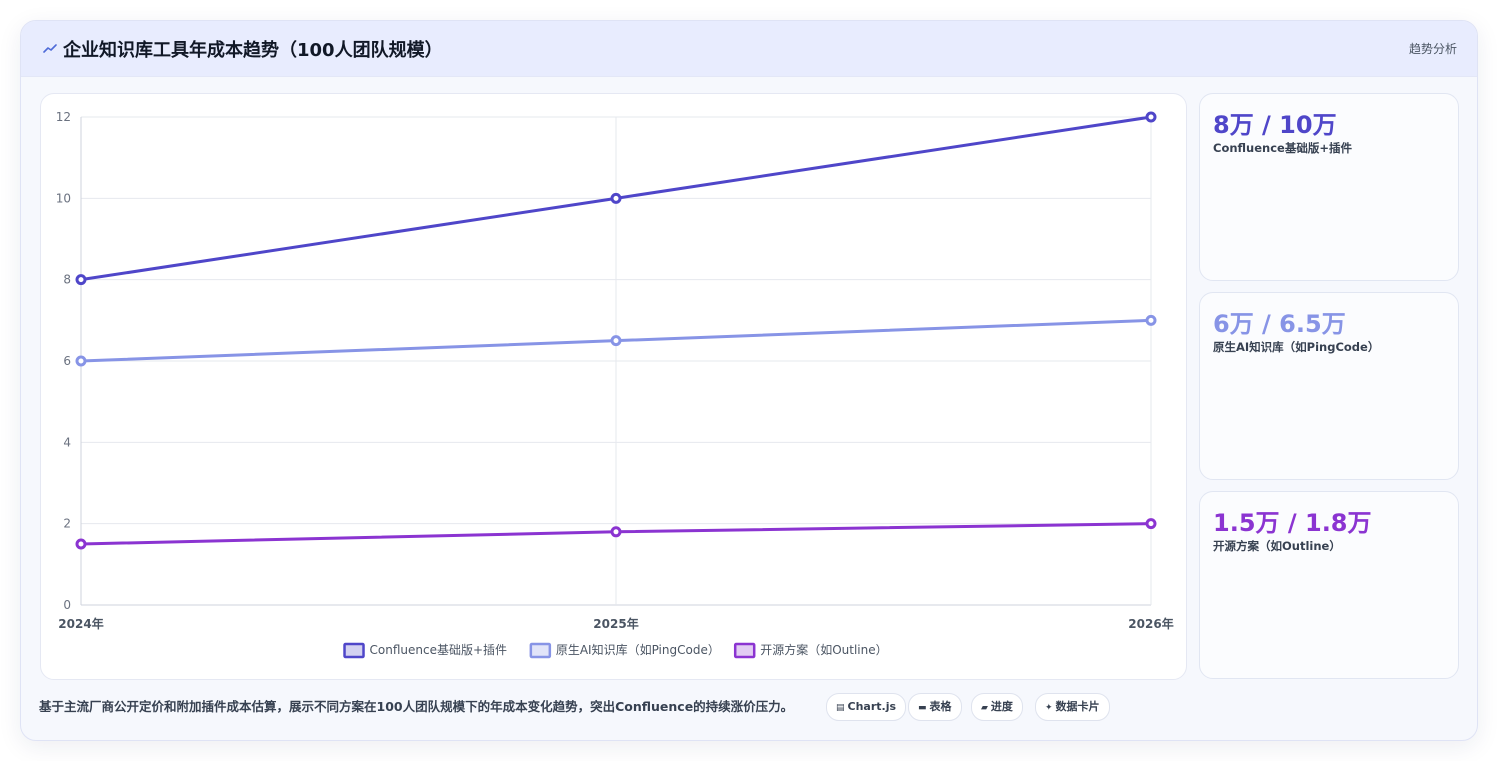 The height and width of the screenshot is (761, 1498). I want to click on data-card-icon: ✦, so click(1049, 708).